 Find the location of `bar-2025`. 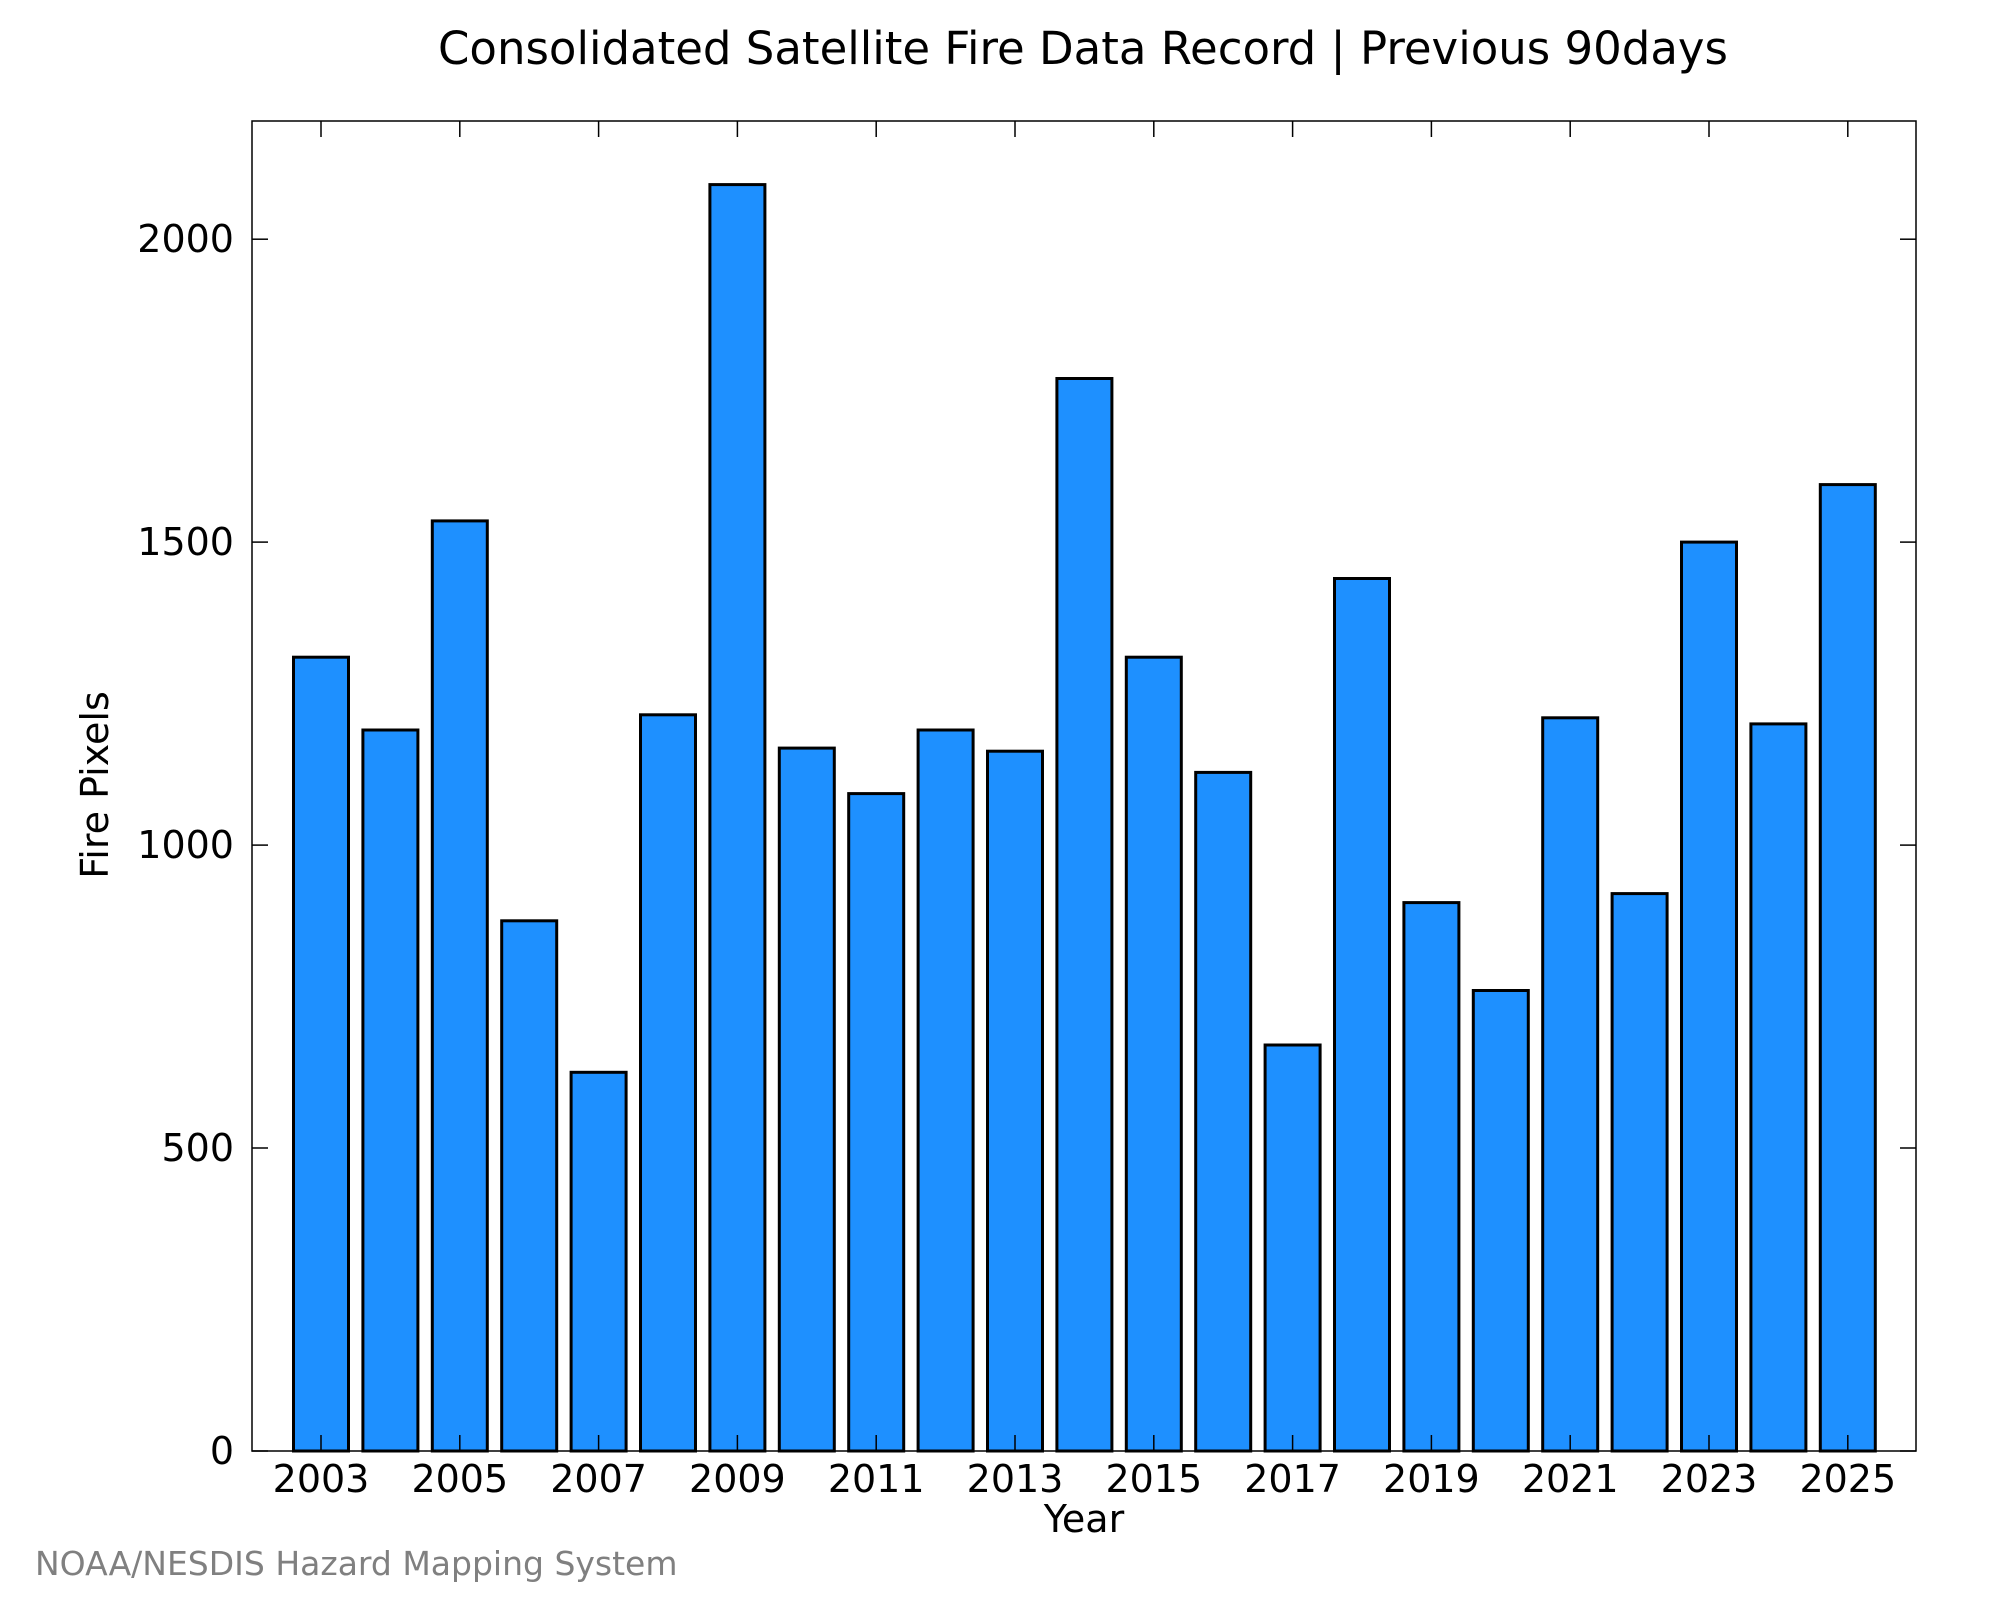

bar-2025 is located at coordinates (1847, 968).